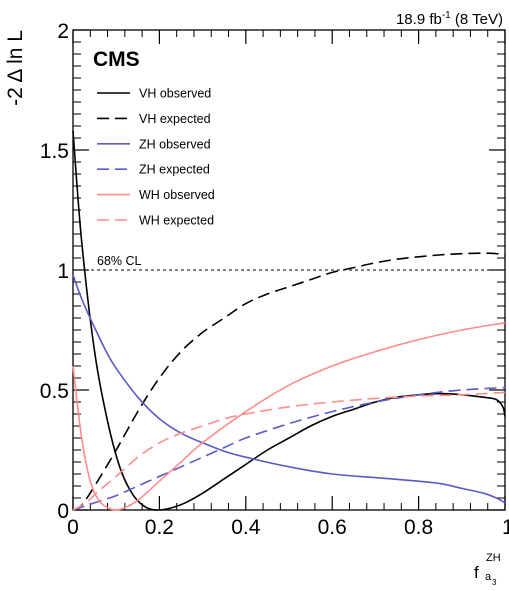 This screenshot has width=509, height=591. Describe the element at coordinates (175, 144) in the screenshot. I see `legend-label-zh-observed: ZH observed` at that location.